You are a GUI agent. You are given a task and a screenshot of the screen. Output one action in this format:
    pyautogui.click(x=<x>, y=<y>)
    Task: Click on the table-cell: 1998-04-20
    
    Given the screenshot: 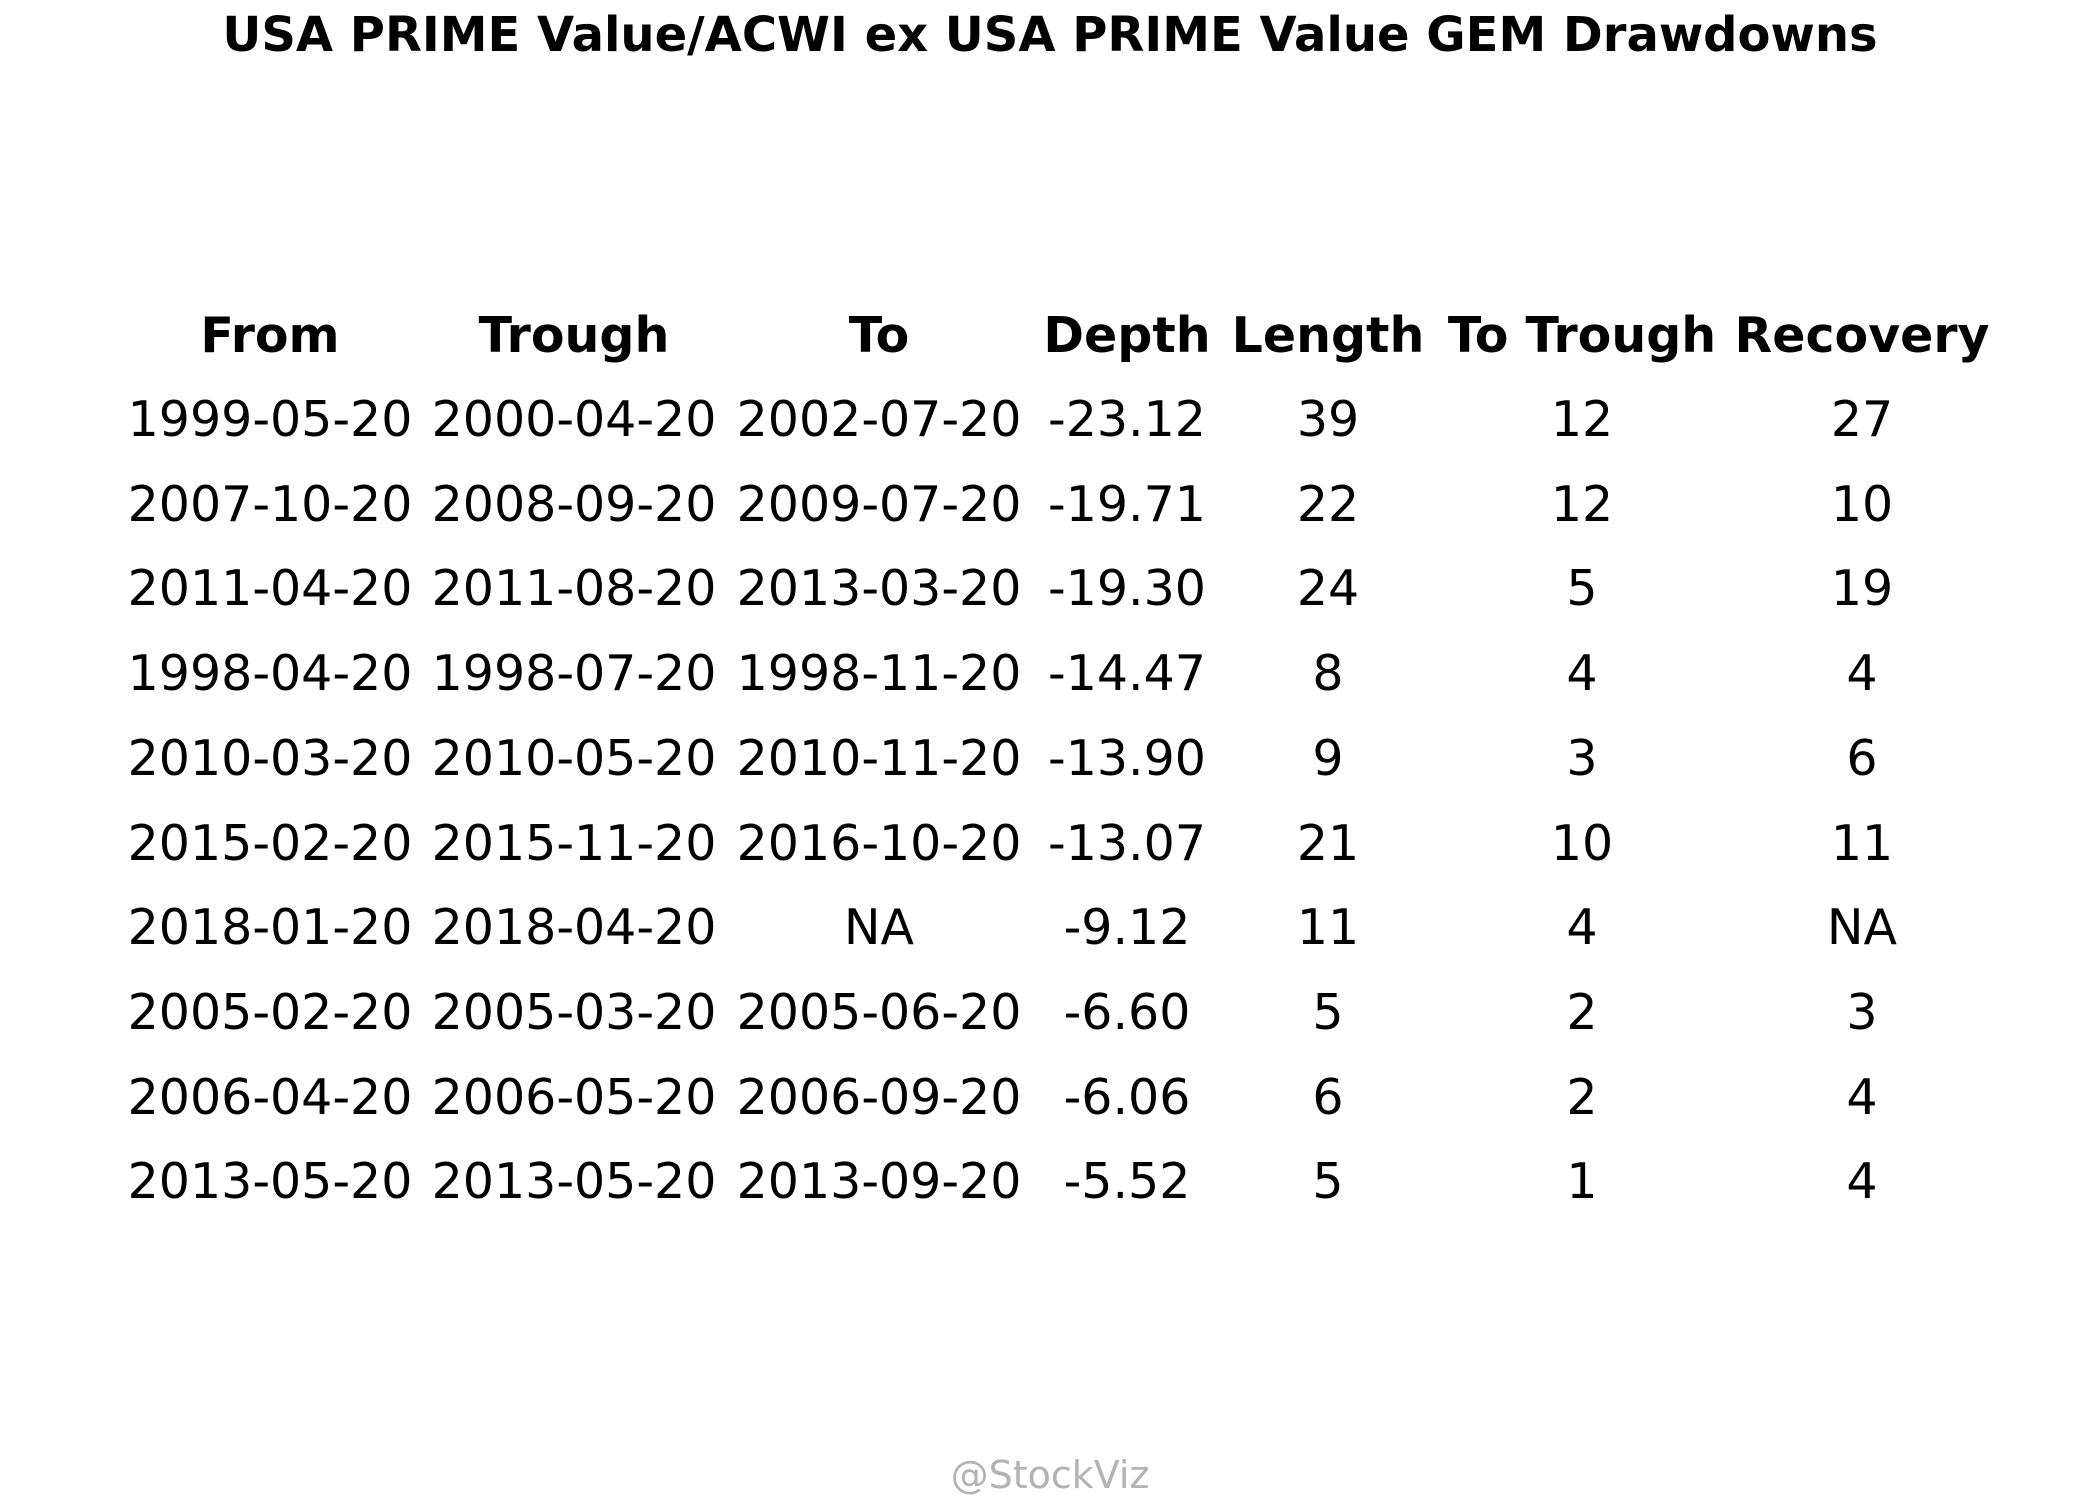 What is the action you would take?
    pyautogui.click(x=270, y=674)
    